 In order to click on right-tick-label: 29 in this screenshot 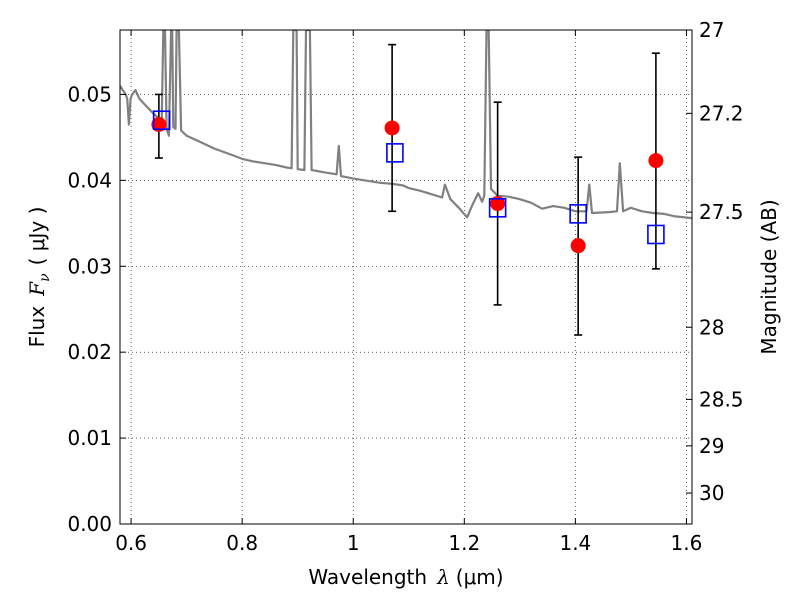, I will do `click(711, 446)`.